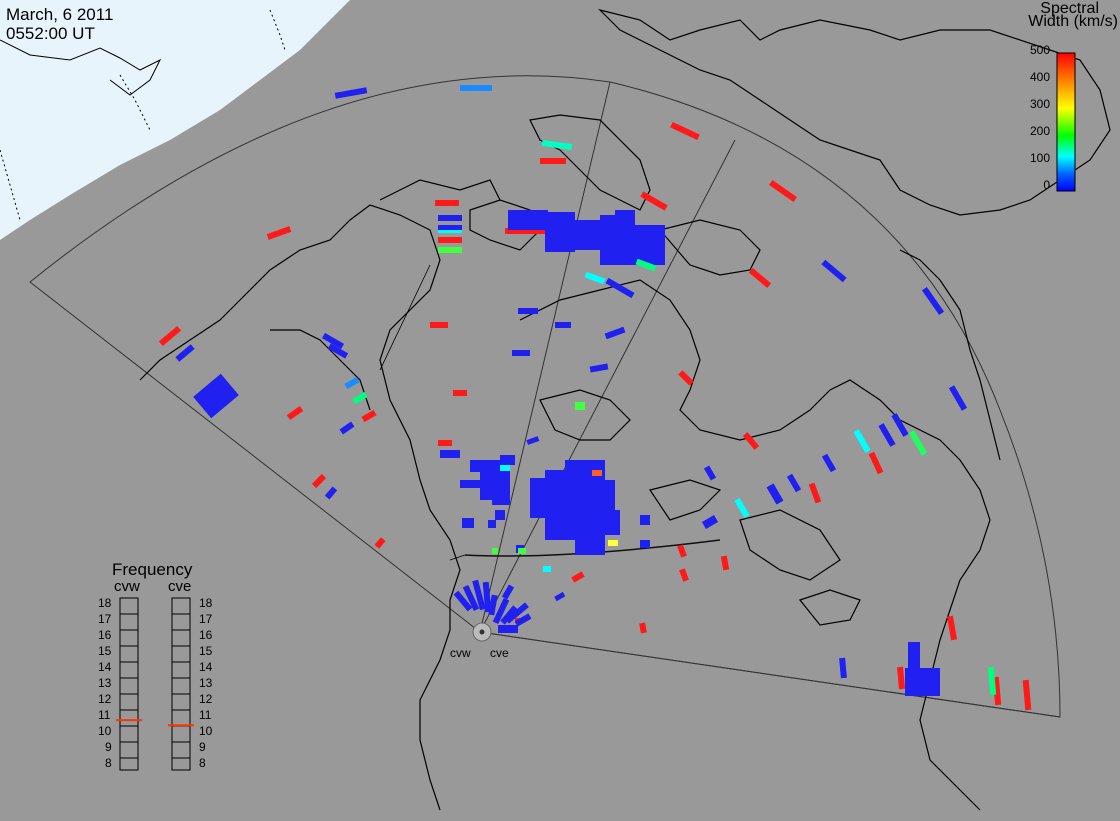 The width and height of the screenshot is (1120, 821). What do you see at coordinates (105, 667) in the screenshot?
I see `freq-tick-label: 14` at bounding box center [105, 667].